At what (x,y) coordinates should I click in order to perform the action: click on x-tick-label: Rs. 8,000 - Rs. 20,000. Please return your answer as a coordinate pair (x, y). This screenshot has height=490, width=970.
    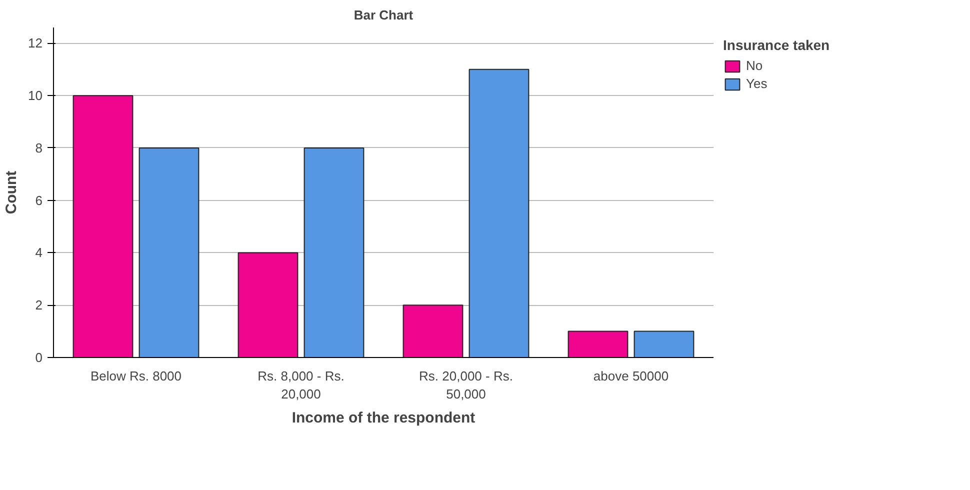
    Looking at the image, I should click on (301, 385).